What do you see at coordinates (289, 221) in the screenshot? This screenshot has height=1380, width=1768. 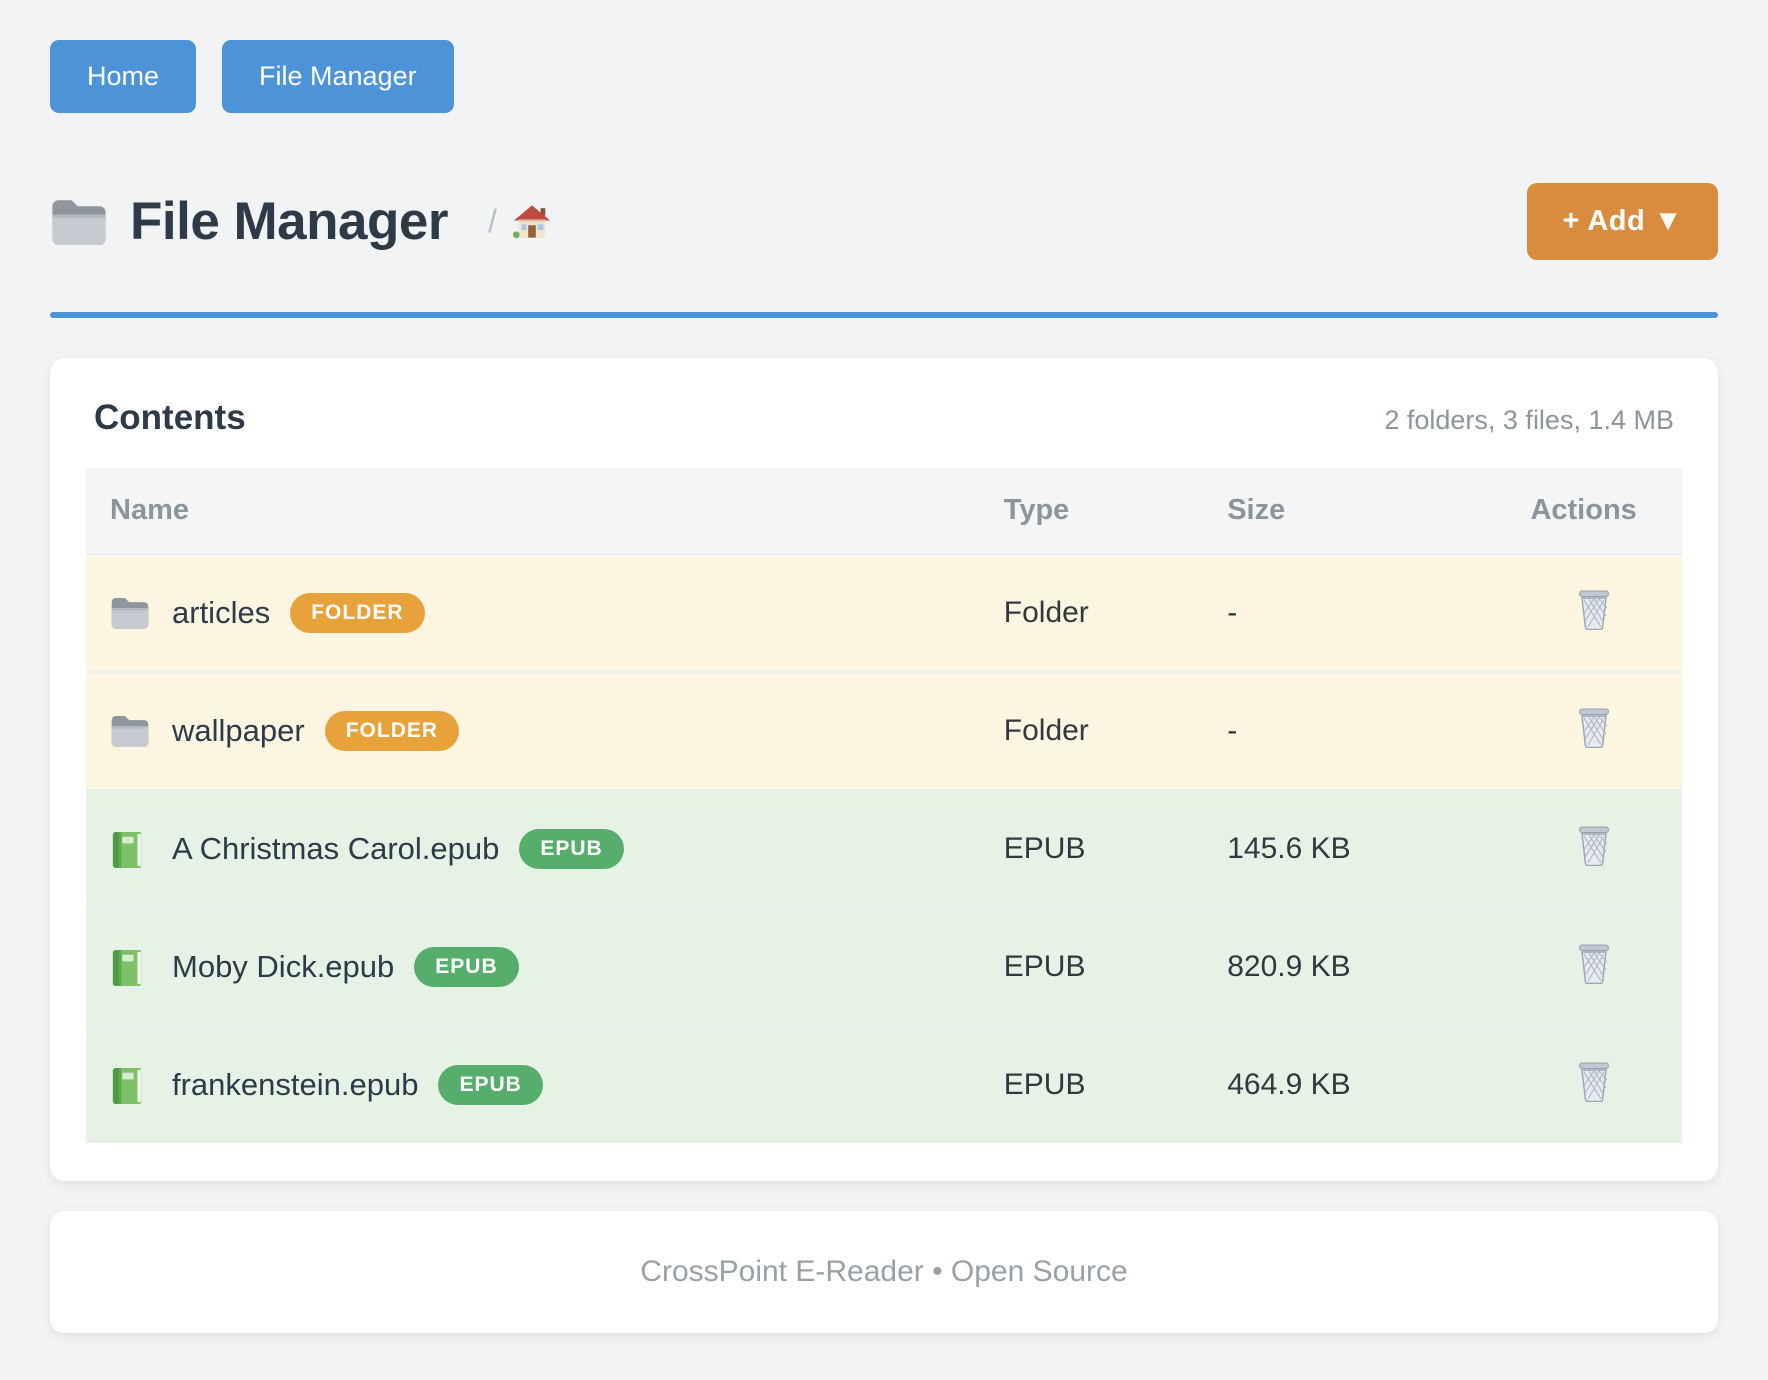 I see `page-title: File Manager` at bounding box center [289, 221].